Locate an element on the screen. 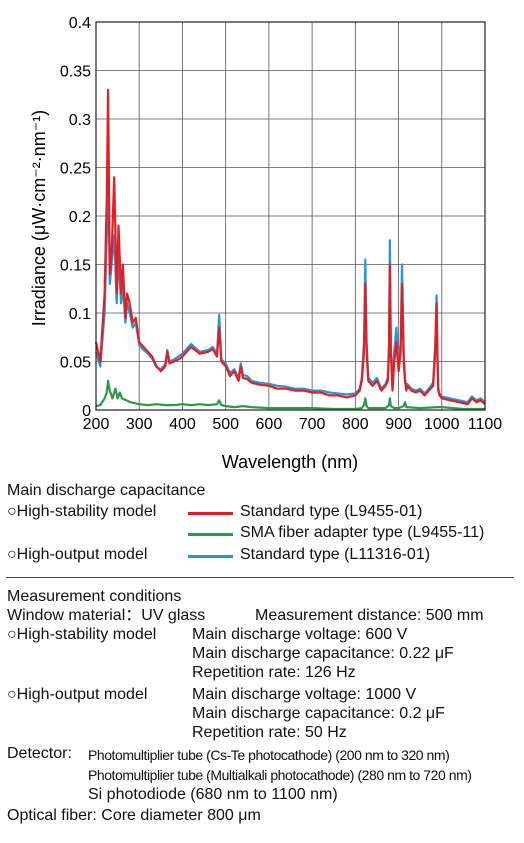 The width and height of the screenshot is (524, 843). hs-model-label: ○High-stability model is located at coordinates (82, 634).